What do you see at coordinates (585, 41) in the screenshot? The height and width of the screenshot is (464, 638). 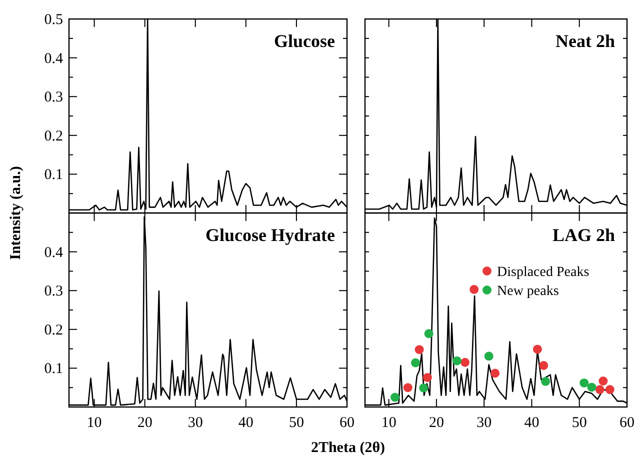 I see `text: Neat 2h` at bounding box center [585, 41].